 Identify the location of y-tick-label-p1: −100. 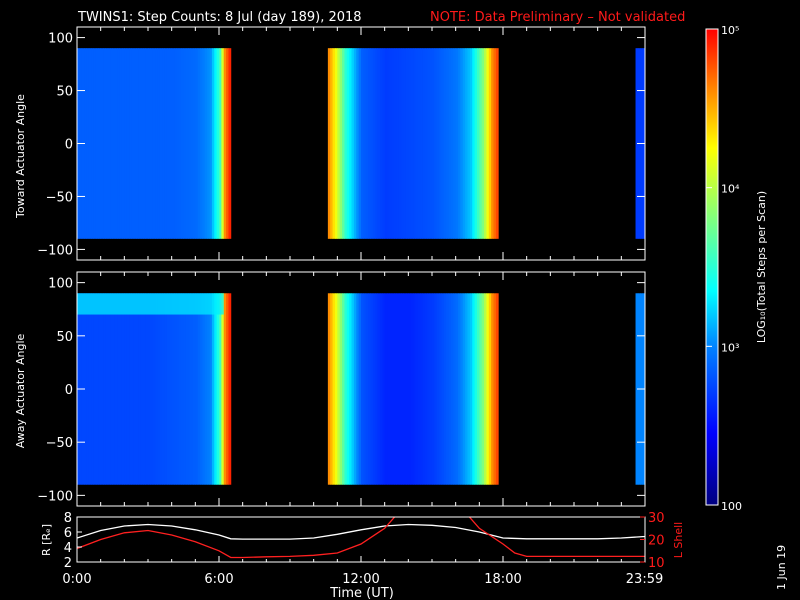
(55, 496).